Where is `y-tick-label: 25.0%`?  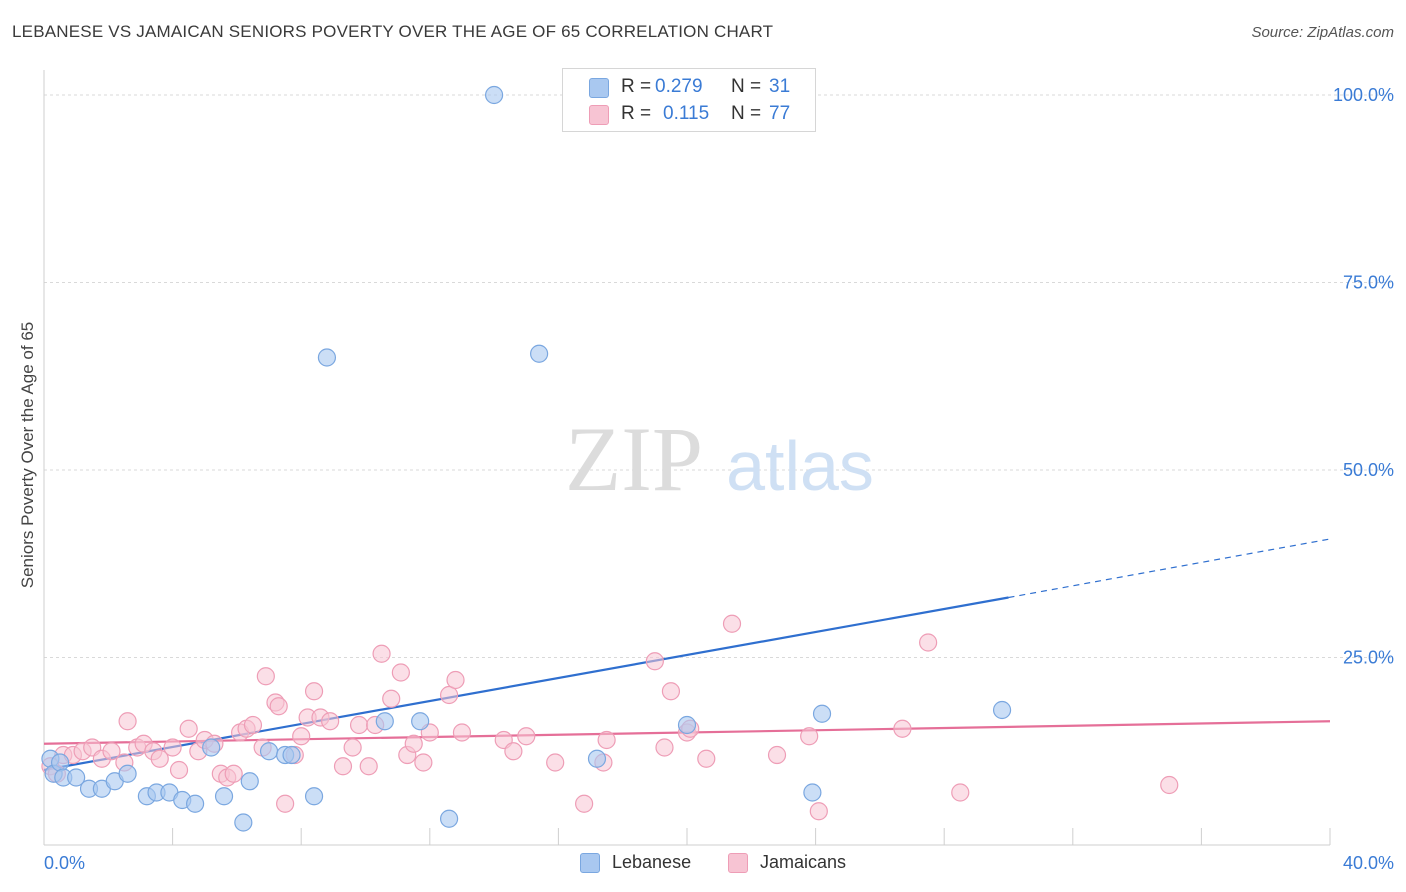
y-tick-label: 25.0% is located at coordinates (1368, 658).